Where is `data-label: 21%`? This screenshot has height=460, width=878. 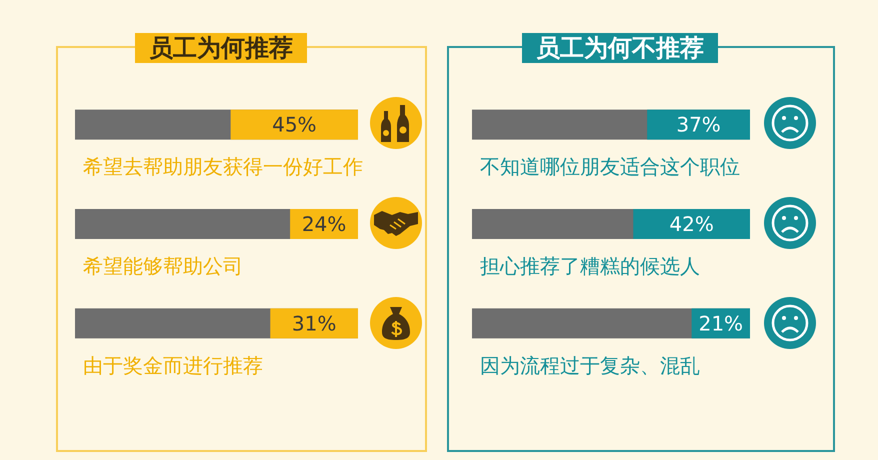
data-label: 21% is located at coordinates (721, 323).